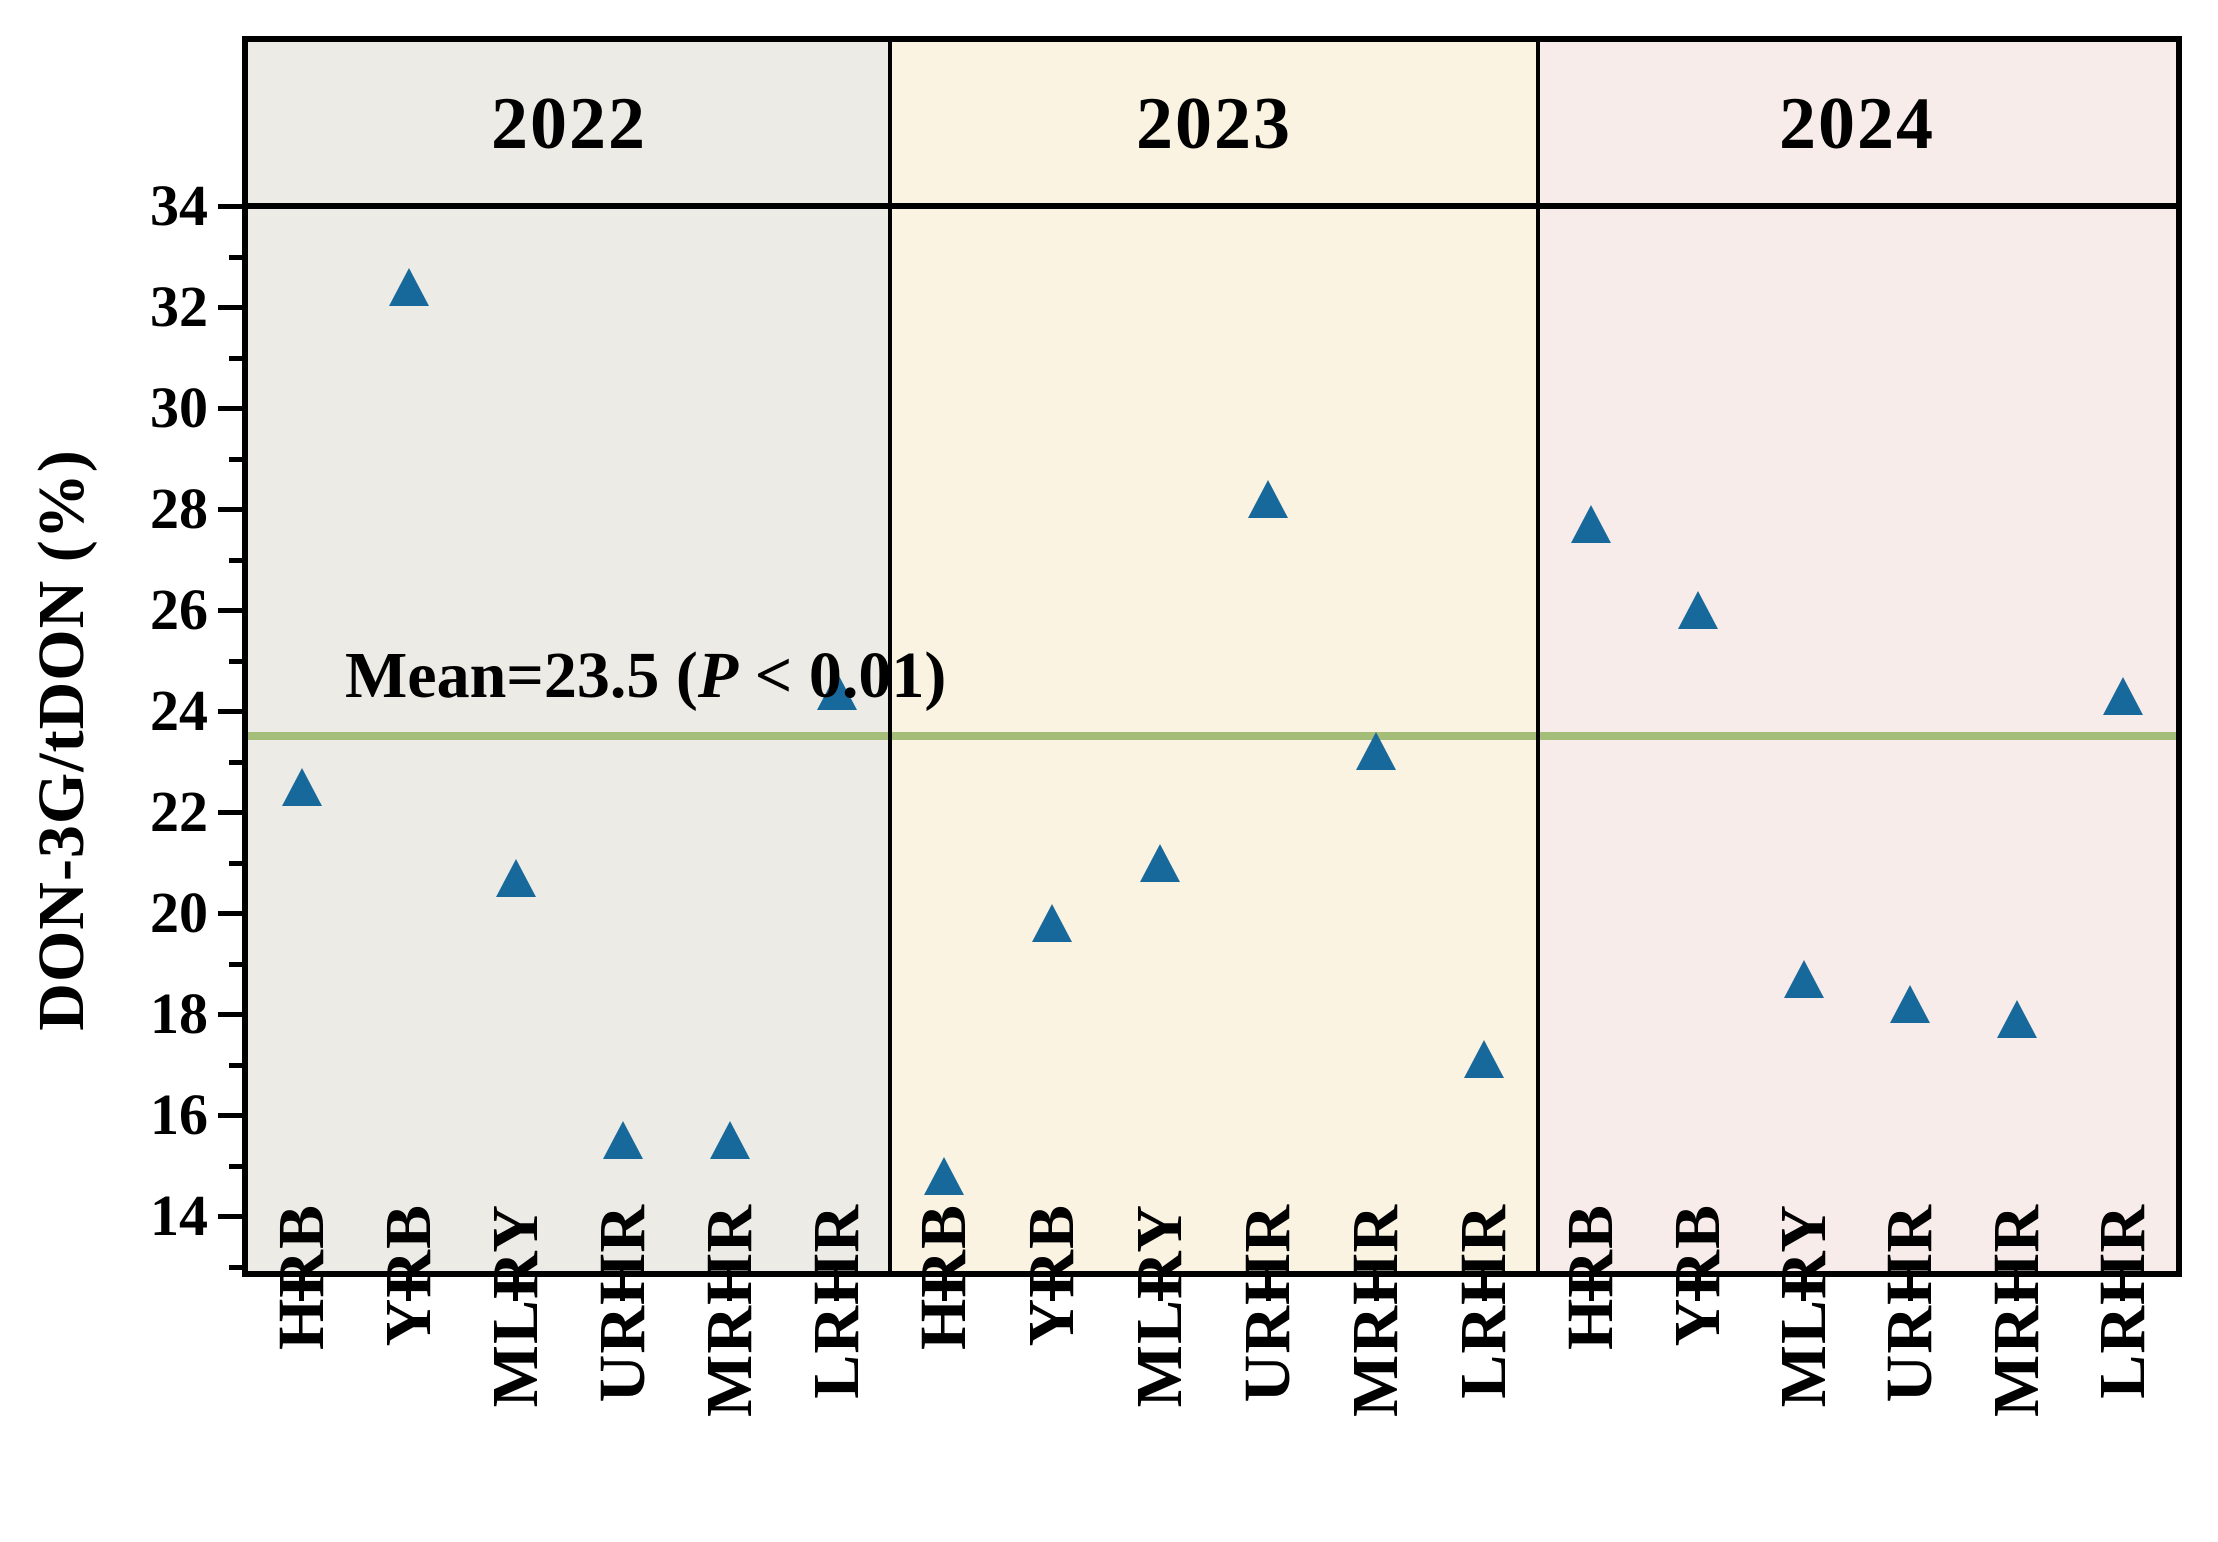  I want to click on x-tick-2024-MRHR, so click(2016, 1289).